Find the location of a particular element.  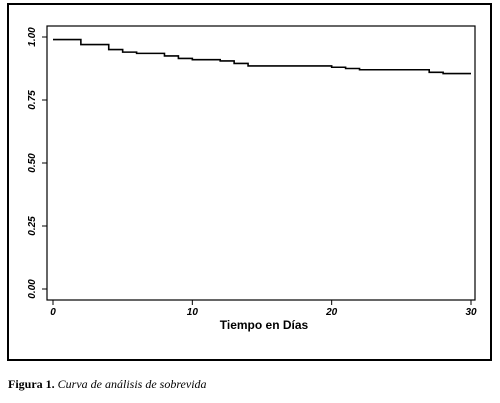

caption-text: Curva de análisis de sobrevida is located at coordinates (132, 384).